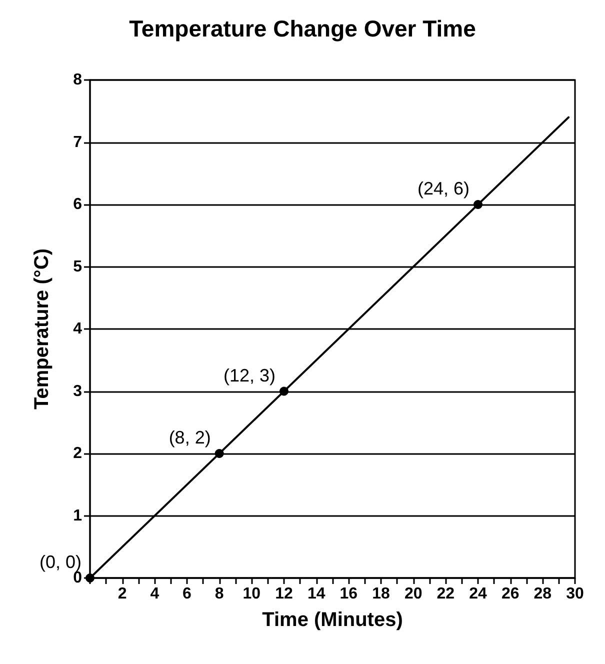  Describe the element at coordinates (302, 29) in the screenshot. I see `chart-title: Temperature Change Over Time` at that location.